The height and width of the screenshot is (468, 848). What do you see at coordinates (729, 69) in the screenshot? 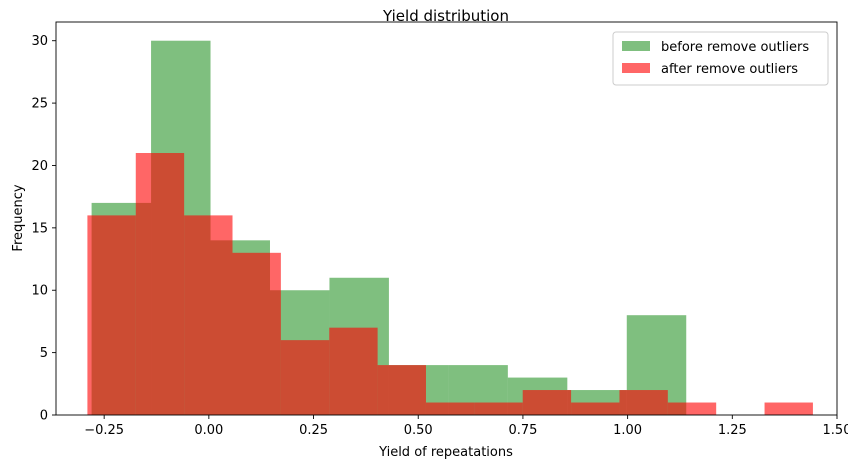
I see `legend-label: after remove outliers` at bounding box center [729, 69].